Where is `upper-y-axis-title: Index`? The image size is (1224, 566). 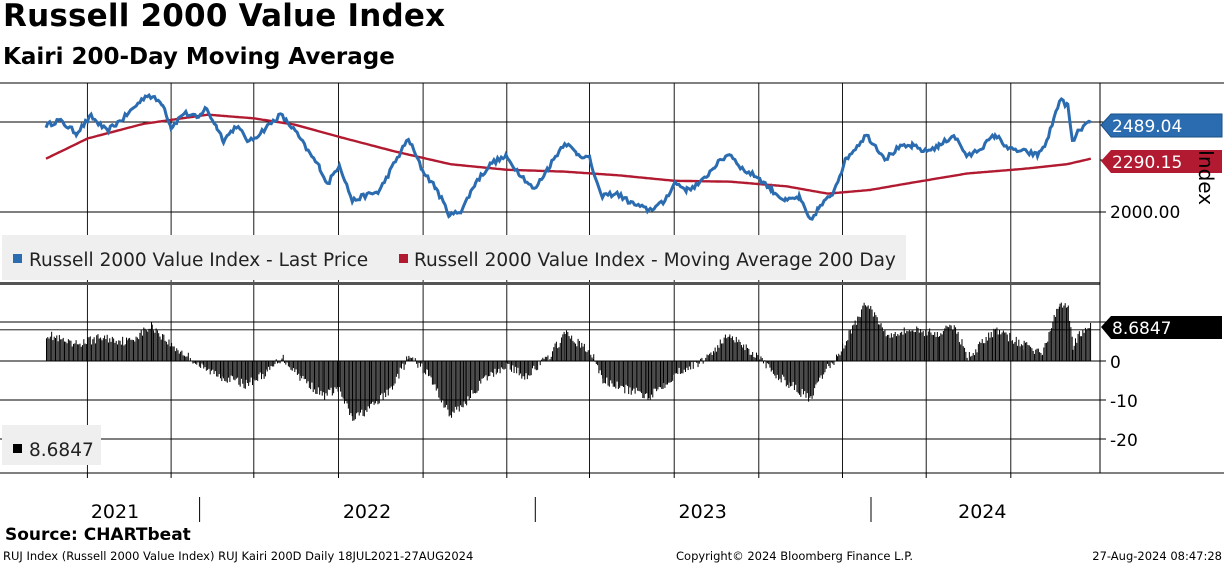
upper-y-axis-title: Index is located at coordinates (1206, 177).